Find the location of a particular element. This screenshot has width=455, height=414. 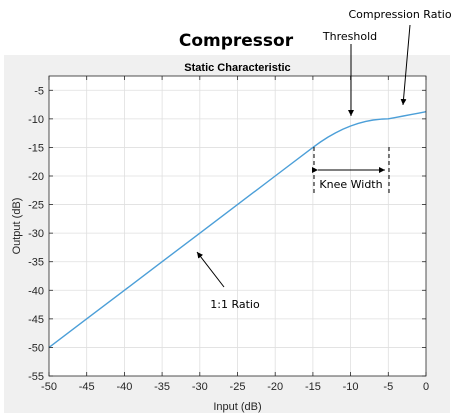

x-tick-label: -40 is located at coordinates (124, 387).